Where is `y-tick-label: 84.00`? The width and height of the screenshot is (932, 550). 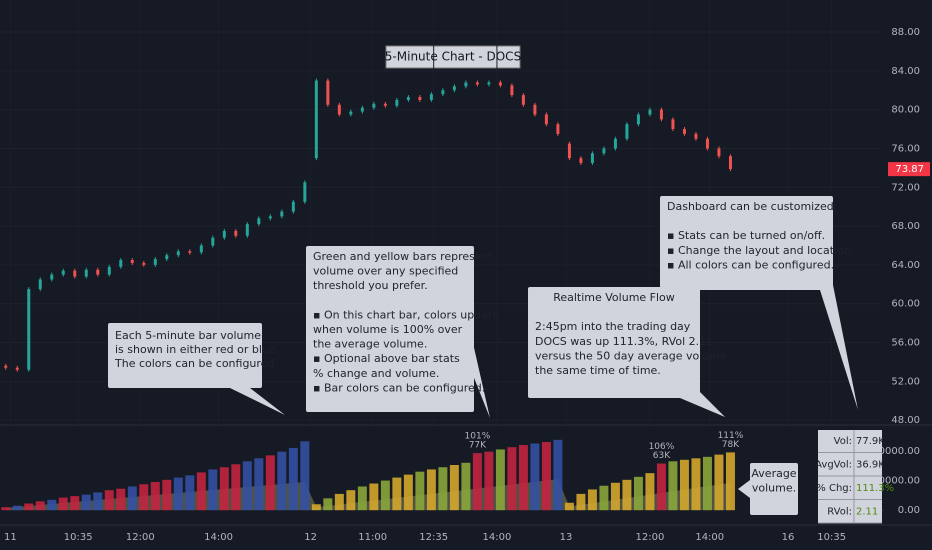
y-tick-label: 84.00 is located at coordinates (905, 71).